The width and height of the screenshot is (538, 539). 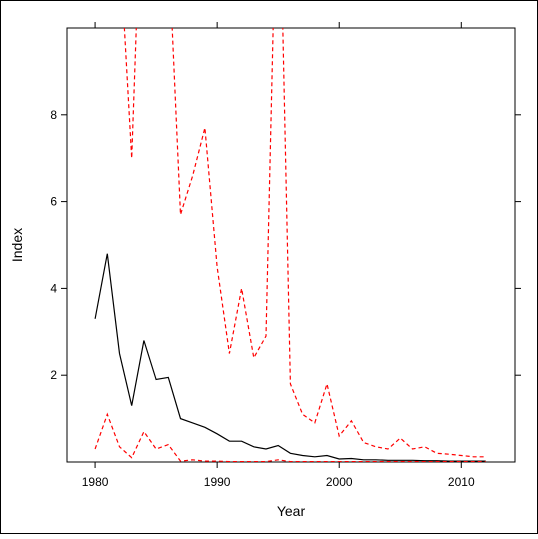 What do you see at coordinates (53, 202) in the screenshot?
I see `y-tick-label: 6` at bounding box center [53, 202].